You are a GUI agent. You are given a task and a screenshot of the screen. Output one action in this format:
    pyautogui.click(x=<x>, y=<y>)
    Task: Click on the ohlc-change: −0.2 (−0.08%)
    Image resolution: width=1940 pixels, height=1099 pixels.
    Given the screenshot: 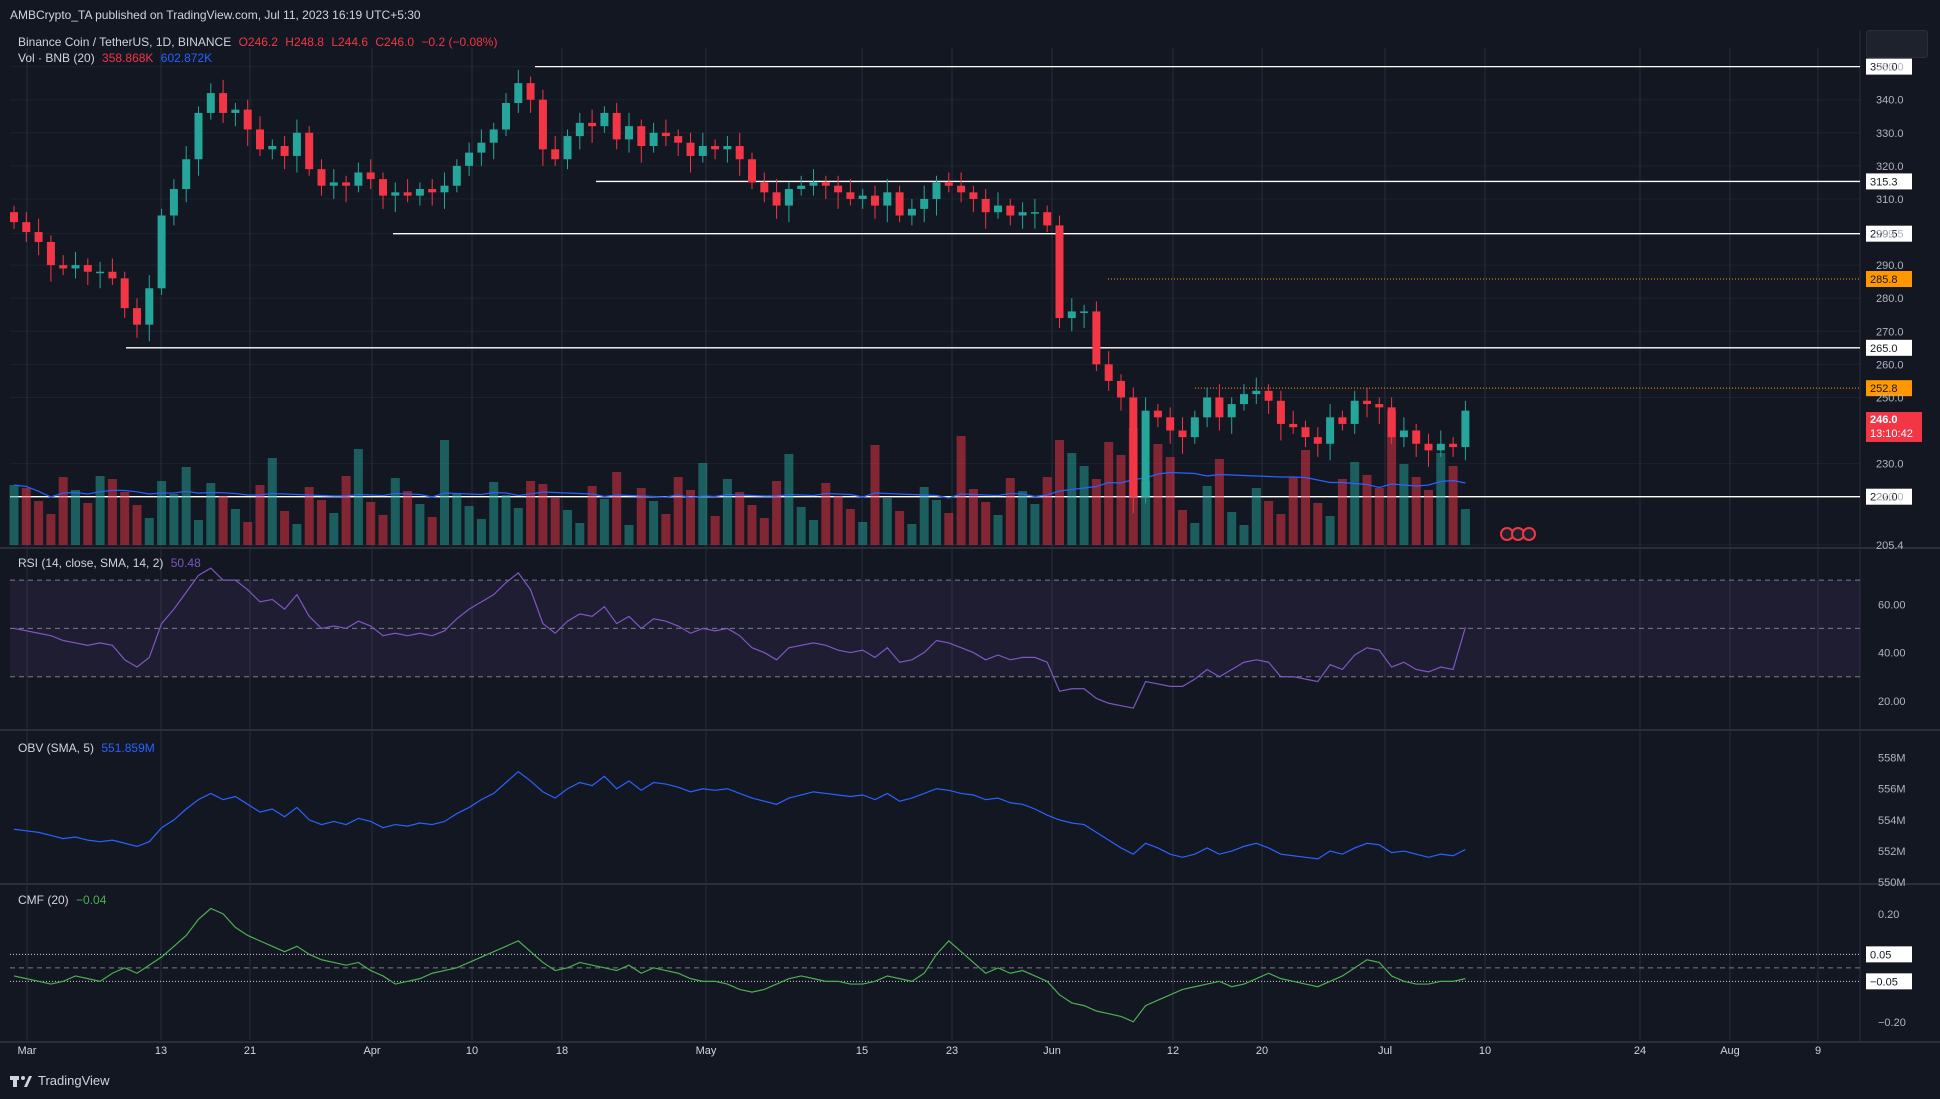 What is the action you would take?
    pyautogui.click(x=459, y=42)
    